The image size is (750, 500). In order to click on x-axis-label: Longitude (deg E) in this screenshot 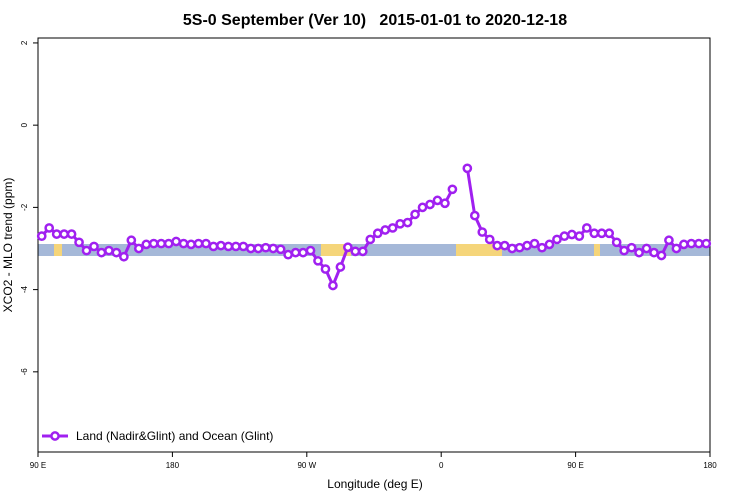, I will do `click(374, 484)`.